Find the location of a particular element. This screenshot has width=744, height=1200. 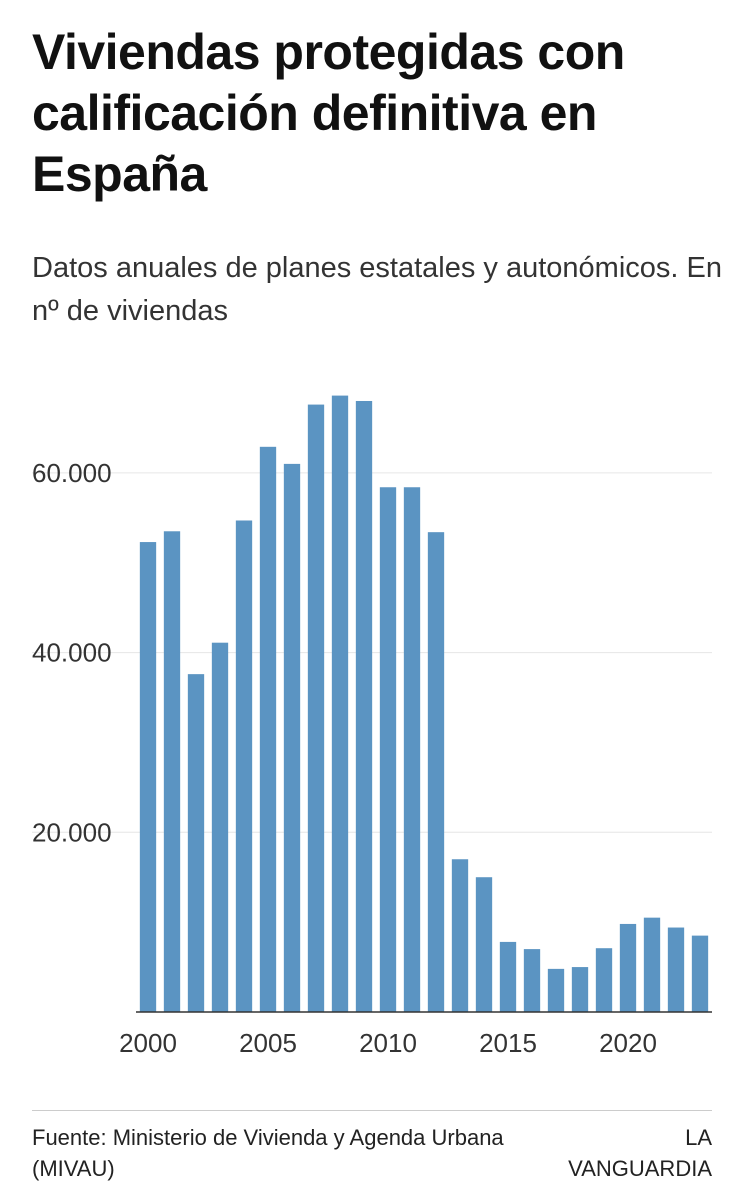

y-tick-label: 60.000 is located at coordinates (72, 473).